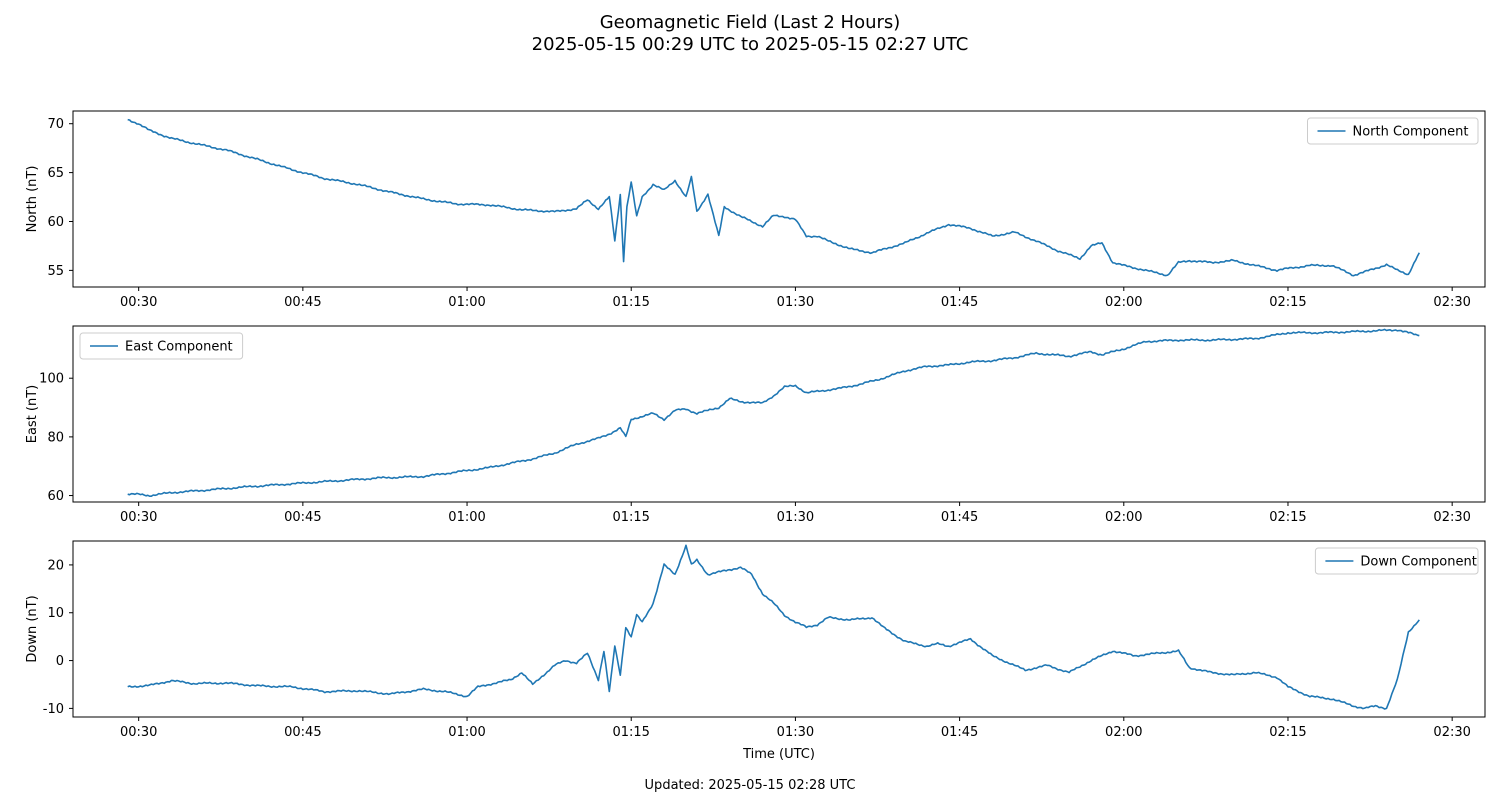 This screenshot has width=1500, height=800. Describe the element at coordinates (53, 709) in the screenshot. I see `y-tick-label: -10` at that location.